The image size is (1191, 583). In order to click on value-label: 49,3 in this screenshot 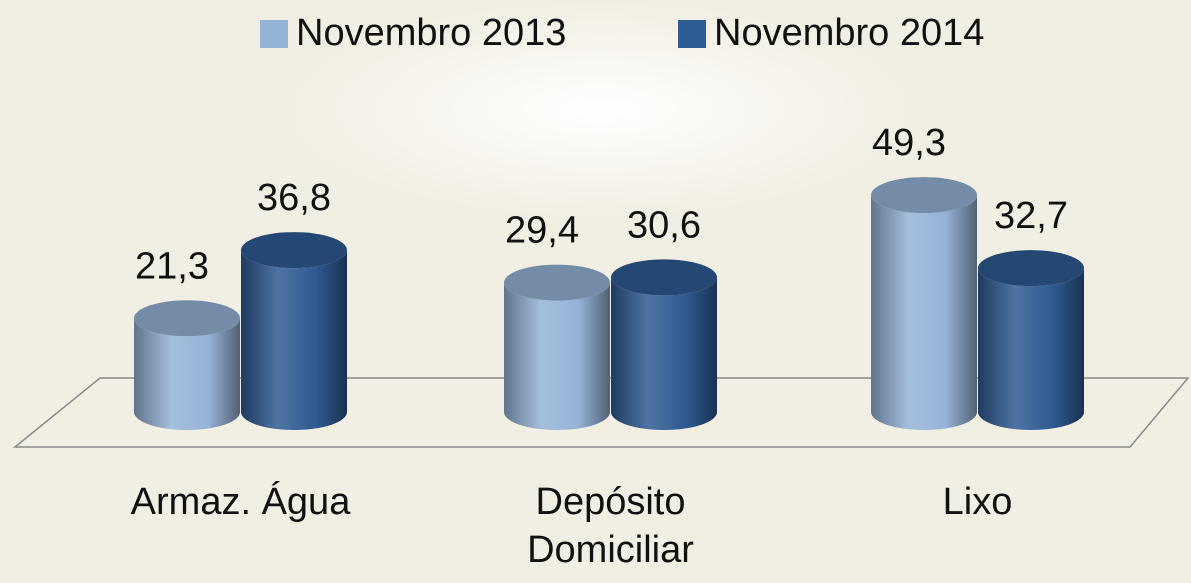, I will do `click(909, 143)`.